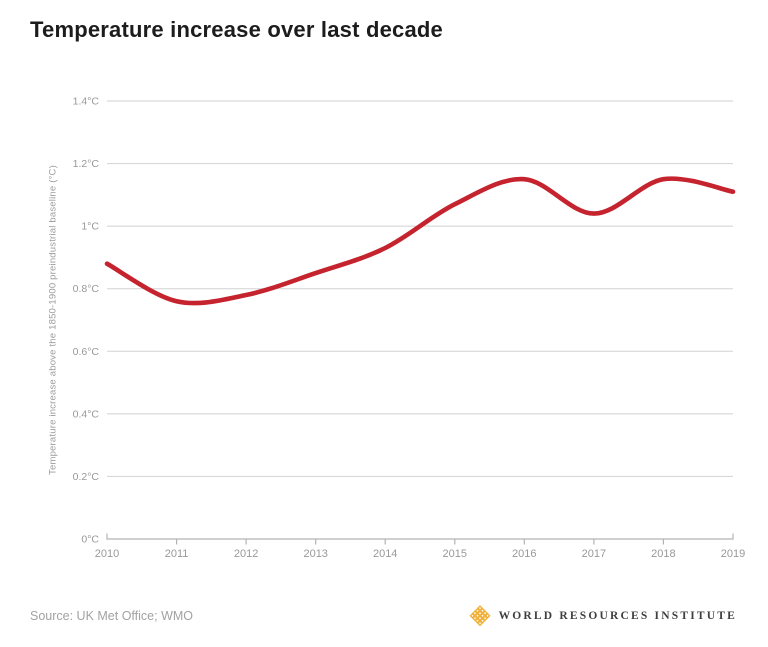 Image resolution: width=768 pixels, height=647 pixels. Describe the element at coordinates (733, 554) in the screenshot. I see `x-tick-label: 2019` at that location.